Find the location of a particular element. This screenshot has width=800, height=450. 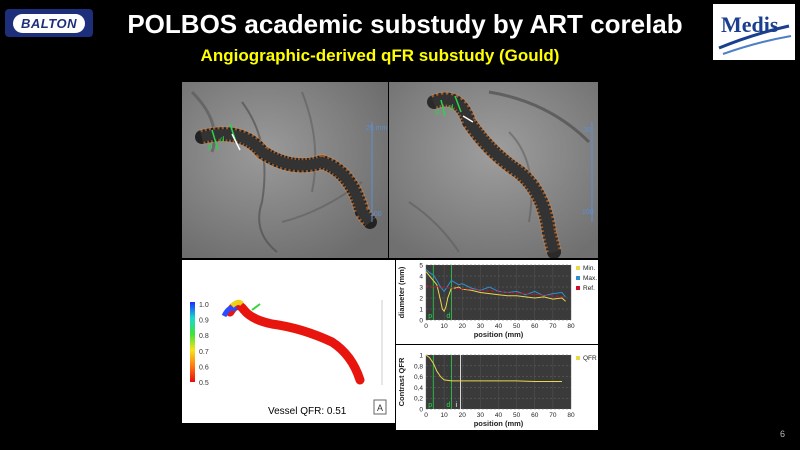

marker-p-left: p is located at coordinates (210, 146).